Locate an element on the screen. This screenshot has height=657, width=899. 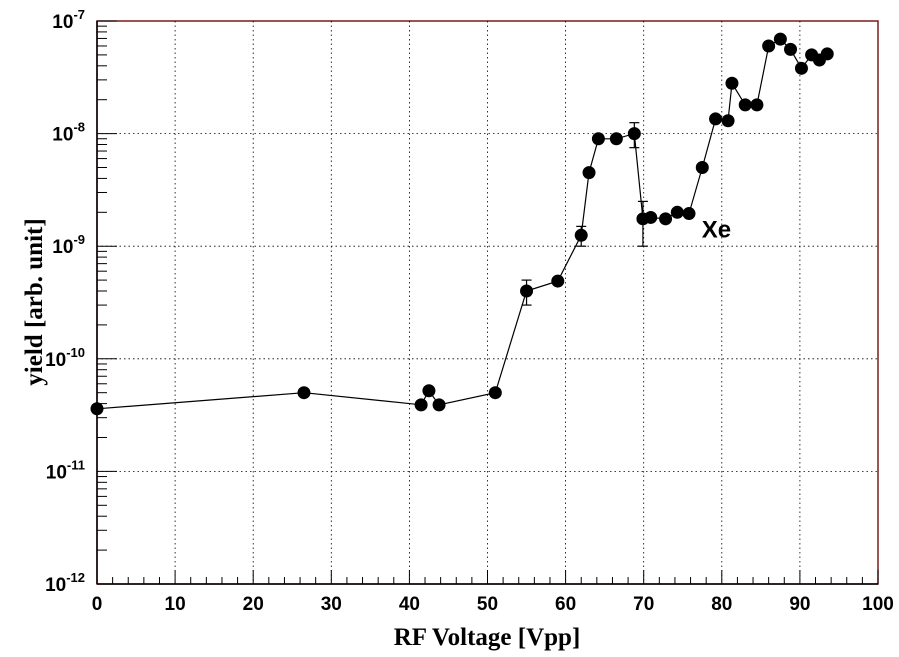
x-tick-label: 60 is located at coordinates (565, 604).